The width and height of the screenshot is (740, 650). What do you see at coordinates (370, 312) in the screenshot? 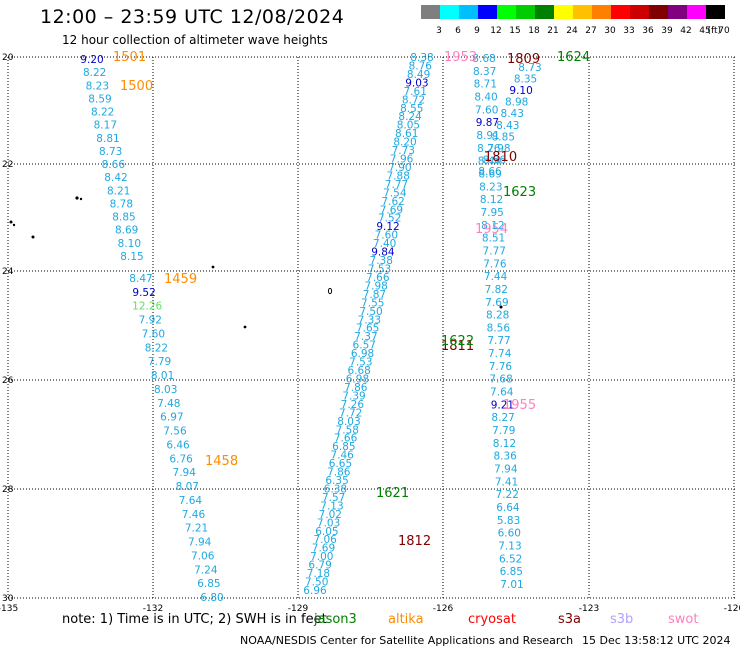
I see `wave-height-value: 7.50` at bounding box center [370, 312].